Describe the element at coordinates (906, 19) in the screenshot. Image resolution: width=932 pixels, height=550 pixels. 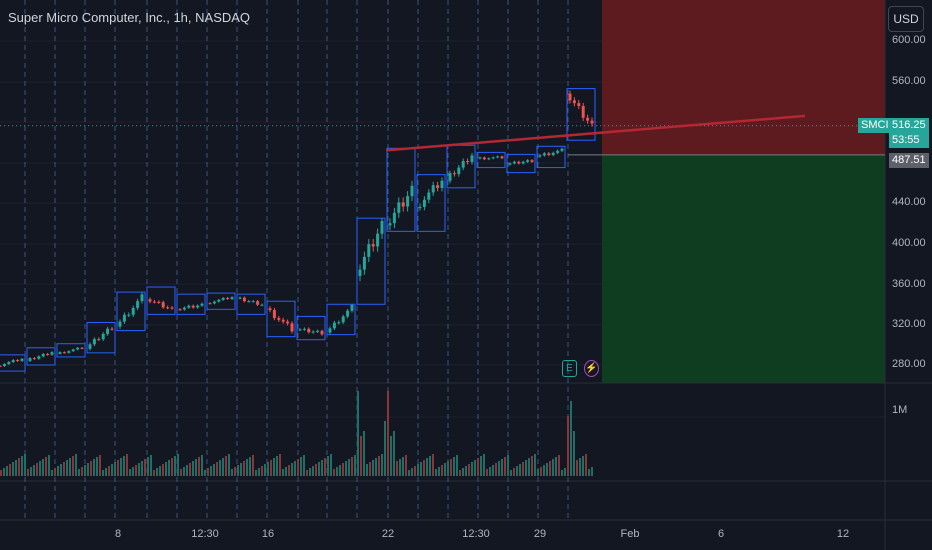
I see `currency-button: USD` at that location.